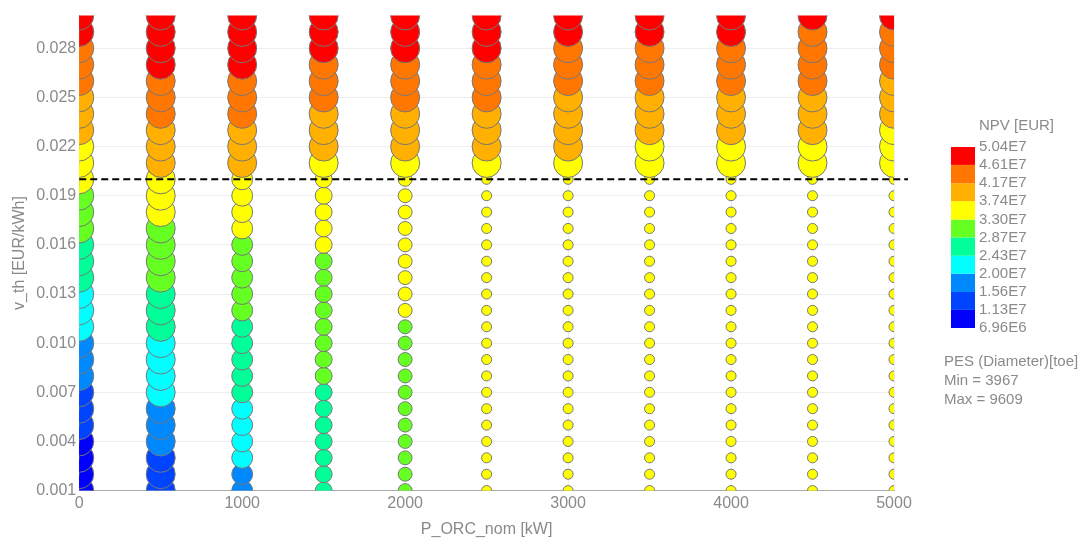 This screenshot has width=1092, height=547. What do you see at coordinates (56, 440) in the screenshot?
I see `y-tick-label: 0.004` at bounding box center [56, 440].